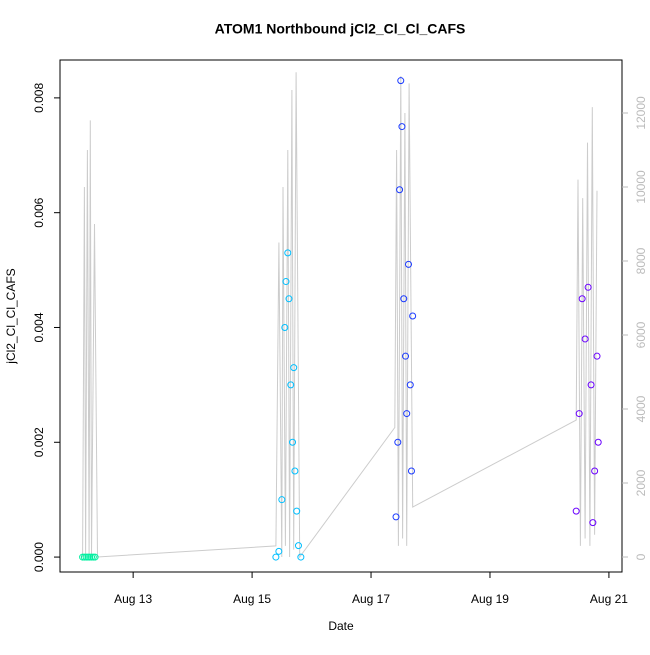  What do you see at coordinates (39, 327) in the screenshot?
I see `y-tick-label: 0.004` at bounding box center [39, 327].